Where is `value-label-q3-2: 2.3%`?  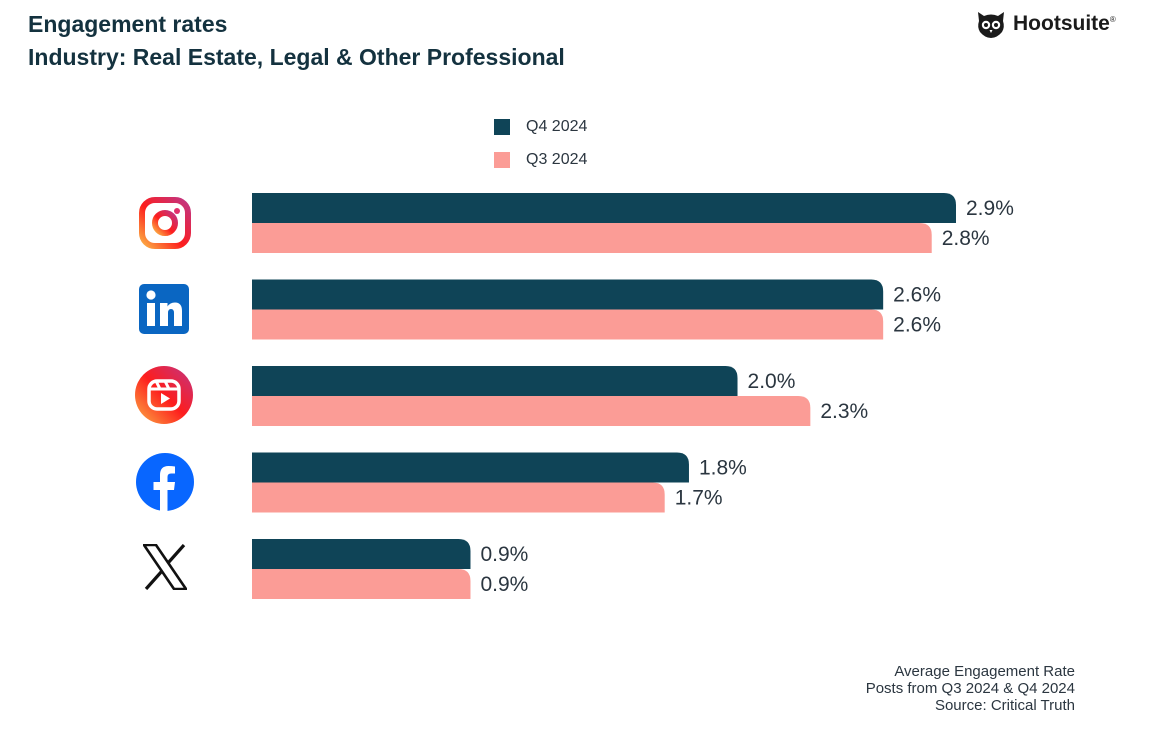 value-label-q3-2: 2.3% is located at coordinates (844, 411).